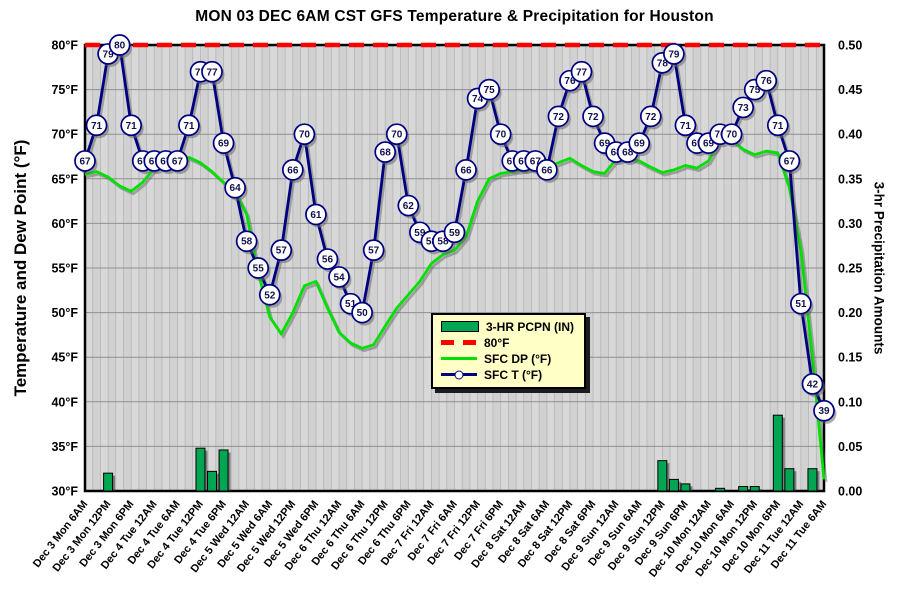 Image resolution: width=903 pixels, height=613 pixels. What do you see at coordinates (850, 90) in the screenshot?
I see `right-axis-tick-label: 0.45` at bounding box center [850, 90].